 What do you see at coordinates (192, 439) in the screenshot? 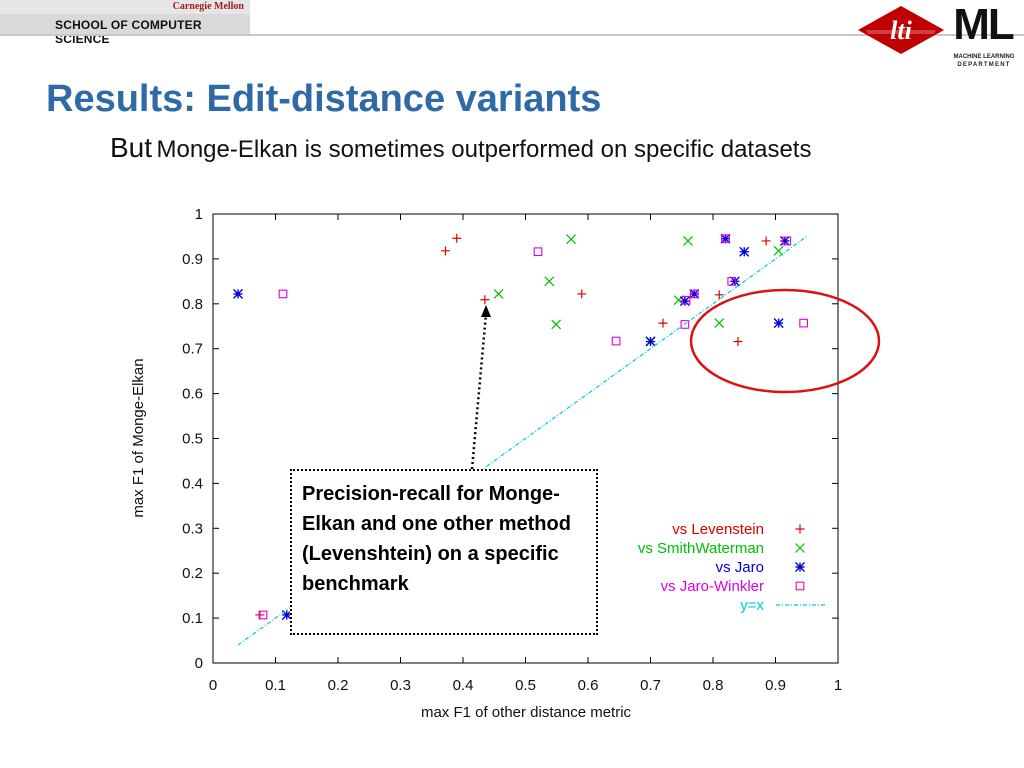
I see `y-tick-label: 0.5` at bounding box center [192, 439].